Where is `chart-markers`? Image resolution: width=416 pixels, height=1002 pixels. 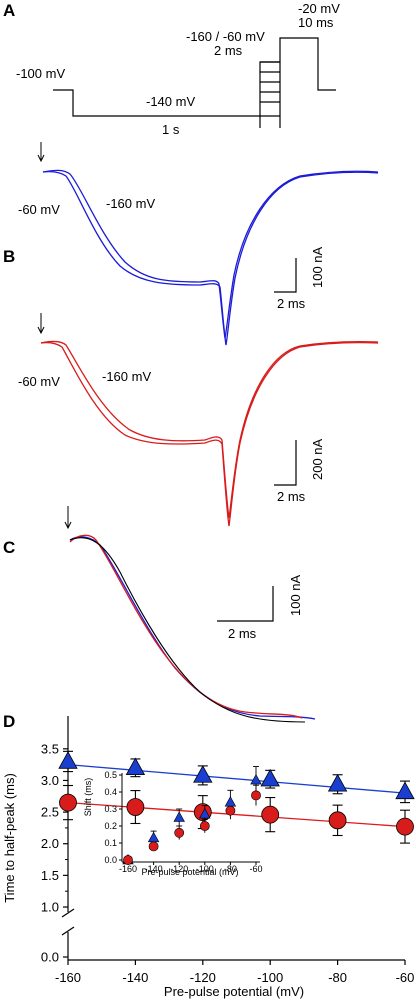
chart-markers is located at coordinates (236, 793).